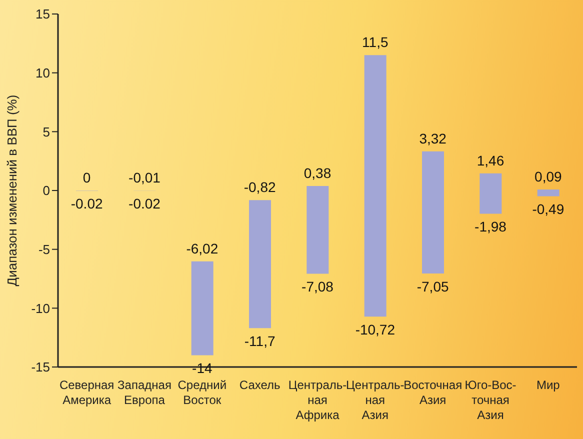 The width and height of the screenshot is (583, 439). Describe the element at coordinates (548, 176) in the screenshot. I see `annotation: 0,09` at that location.